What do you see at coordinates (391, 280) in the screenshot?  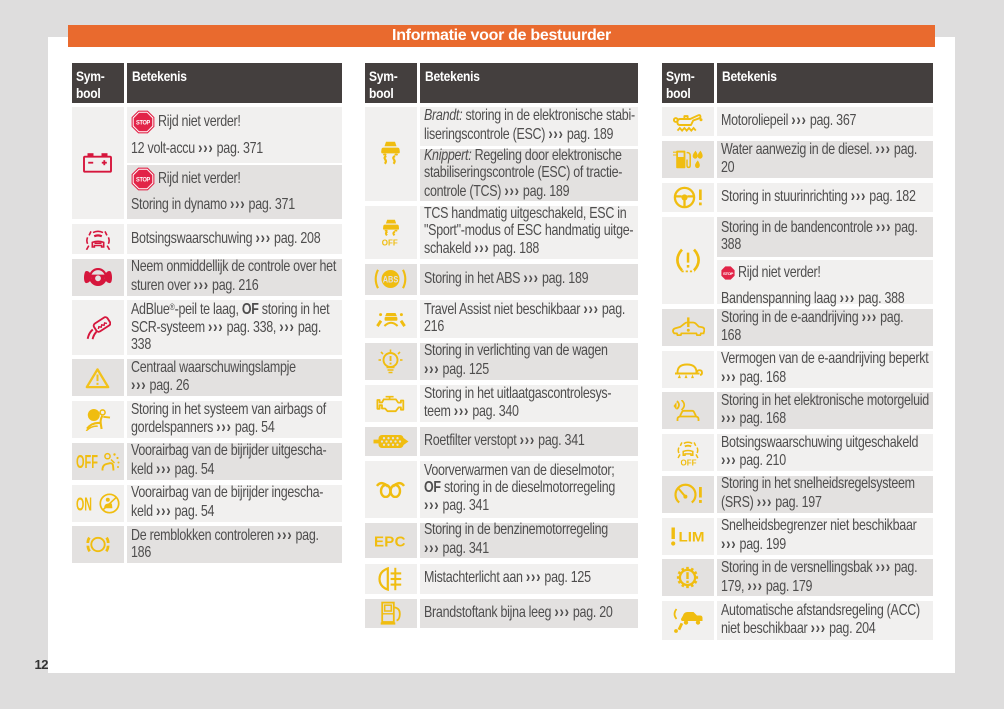 I see `svg-text: ABS` at bounding box center [391, 280].